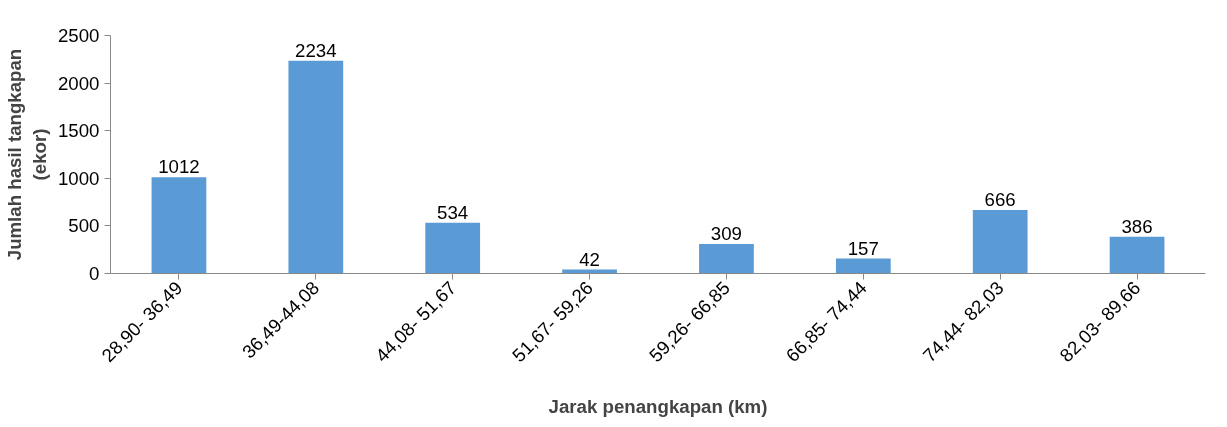  Describe the element at coordinates (94, 273) in the screenshot. I see `y-tick-label: 0` at that location.